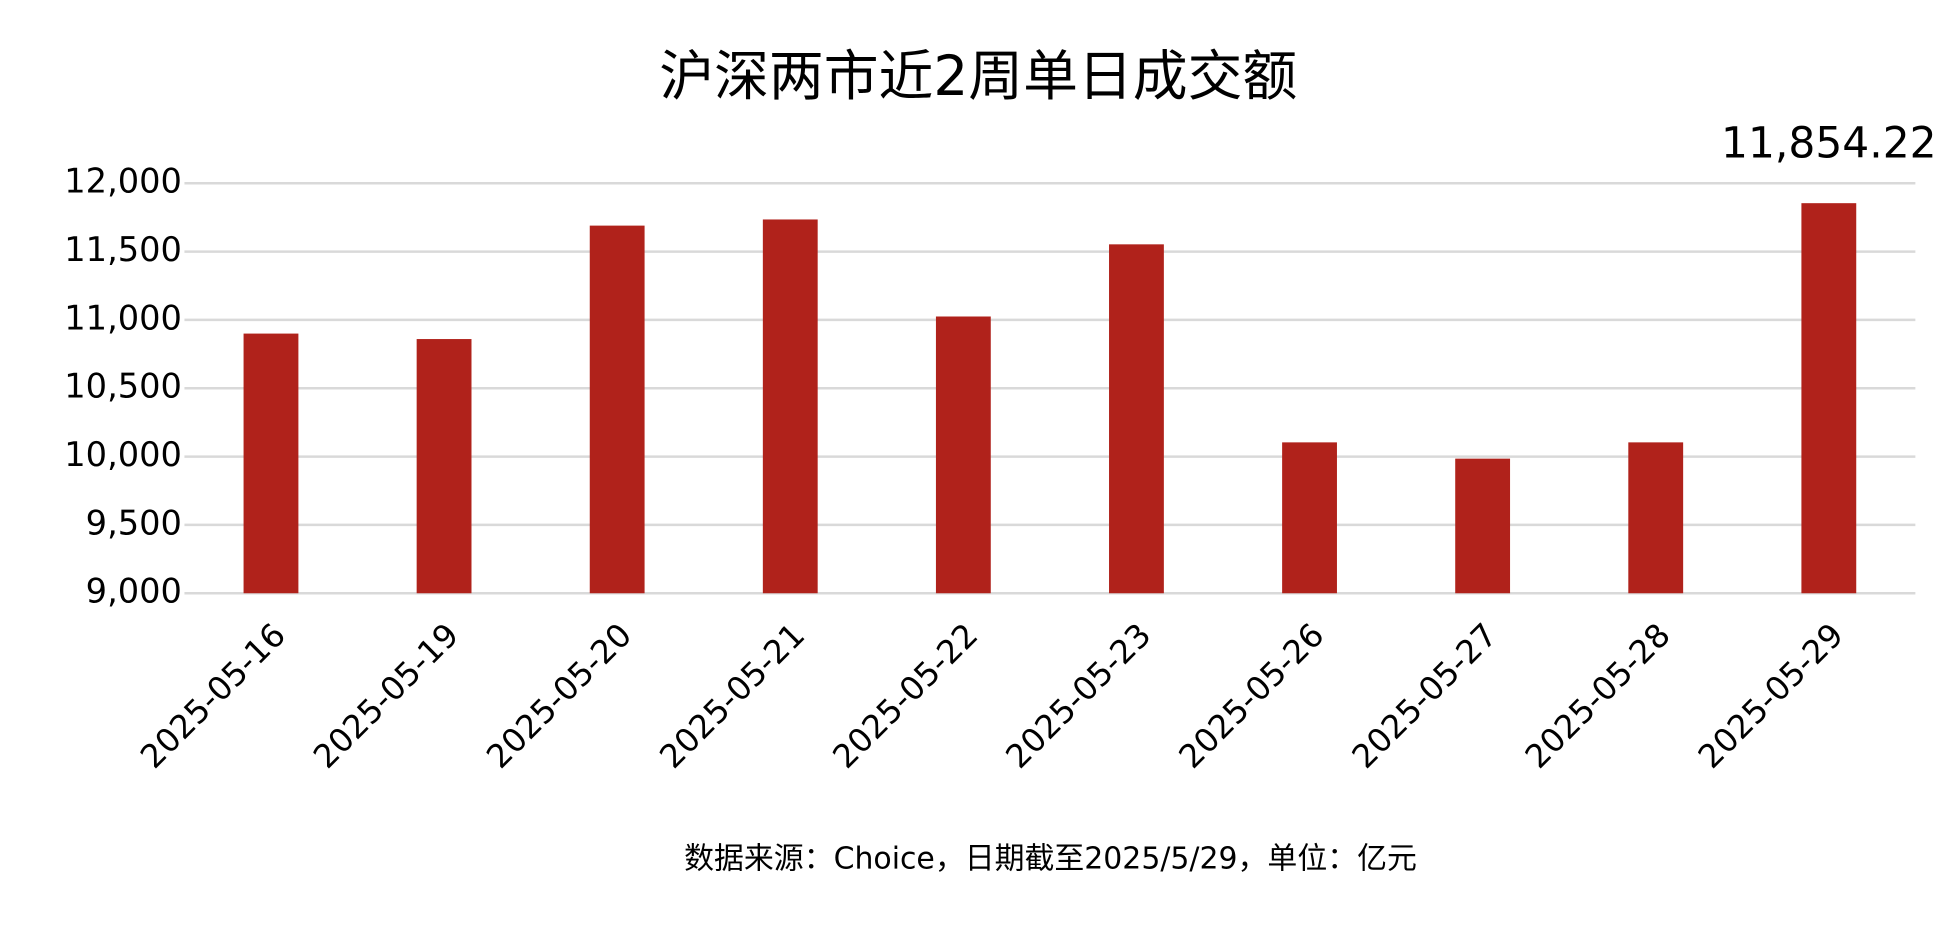 This screenshot has width=1954, height=936. What do you see at coordinates (732, 696) in the screenshot?
I see `x-tick-label: 2025-05-21` at bounding box center [732, 696].